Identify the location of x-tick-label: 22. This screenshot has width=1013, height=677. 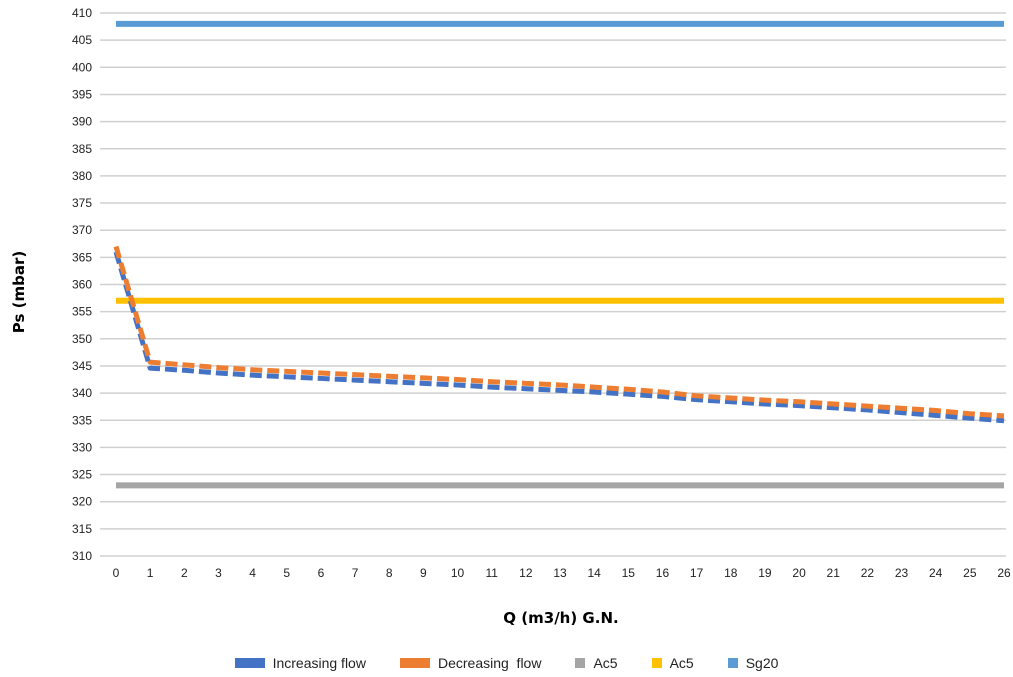
(868, 573).